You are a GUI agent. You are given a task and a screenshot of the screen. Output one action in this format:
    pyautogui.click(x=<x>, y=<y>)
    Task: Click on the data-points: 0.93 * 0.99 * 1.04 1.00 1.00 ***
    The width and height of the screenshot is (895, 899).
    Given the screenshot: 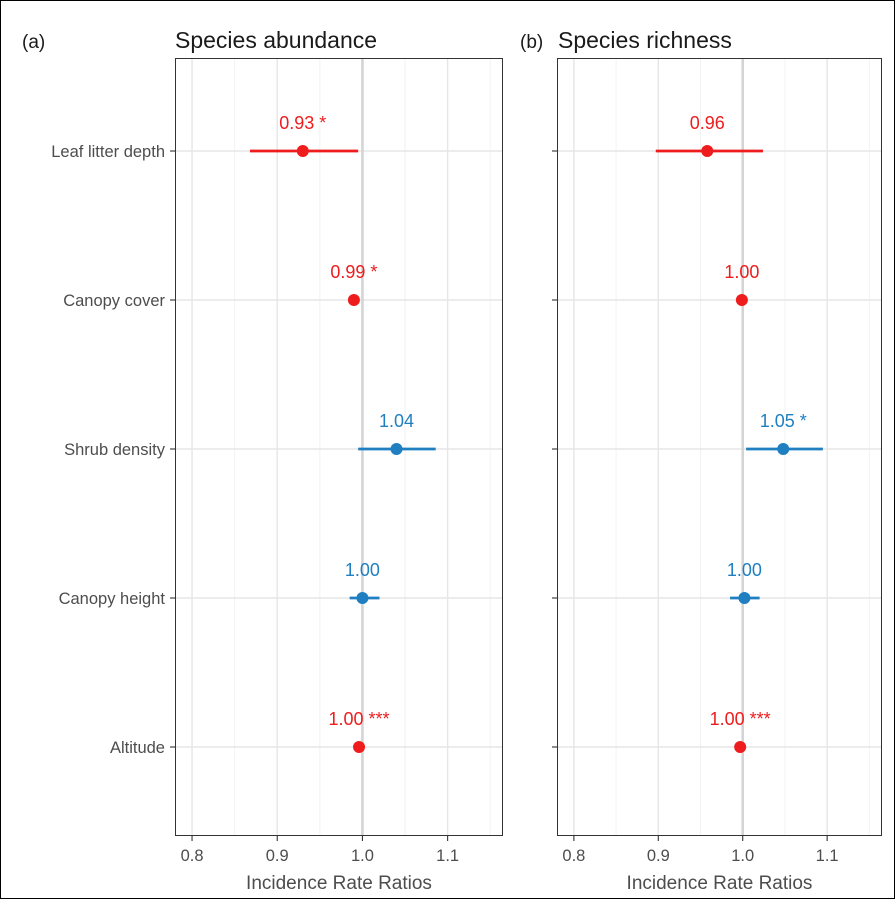 What is the action you would take?
    pyautogui.click(x=342, y=433)
    